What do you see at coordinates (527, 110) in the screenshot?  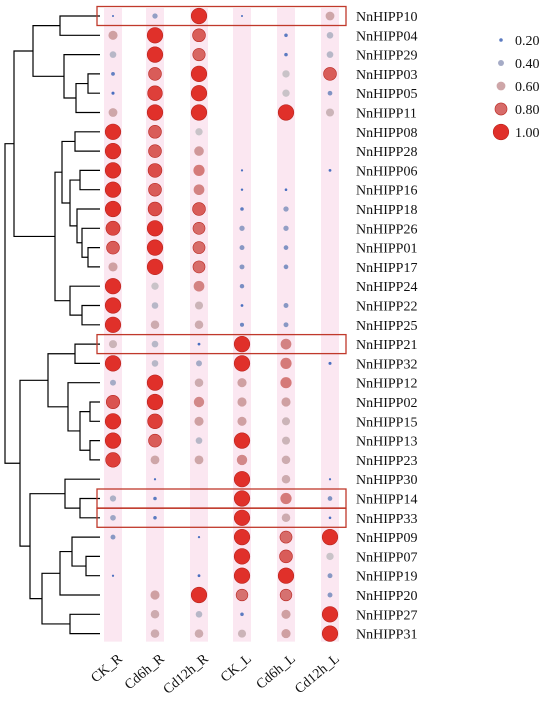 I see `legend-label: 0.80` at bounding box center [527, 110].